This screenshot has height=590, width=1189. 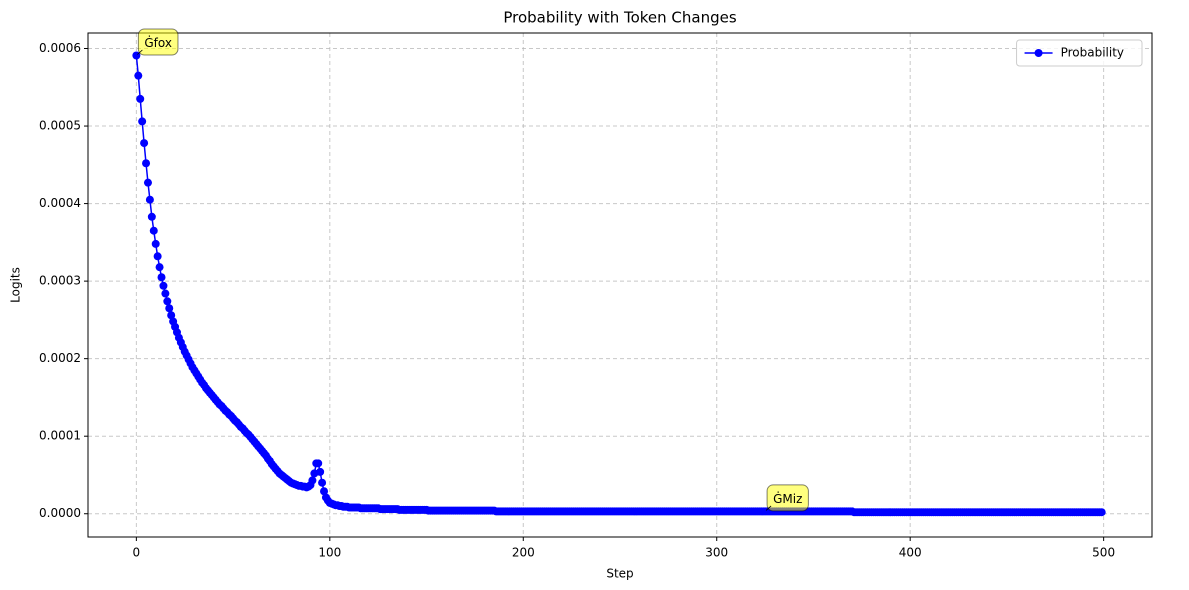 What do you see at coordinates (60, 126) in the screenshot?
I see `y-tick-label: 0.0005` at bounding box center [60, 126].